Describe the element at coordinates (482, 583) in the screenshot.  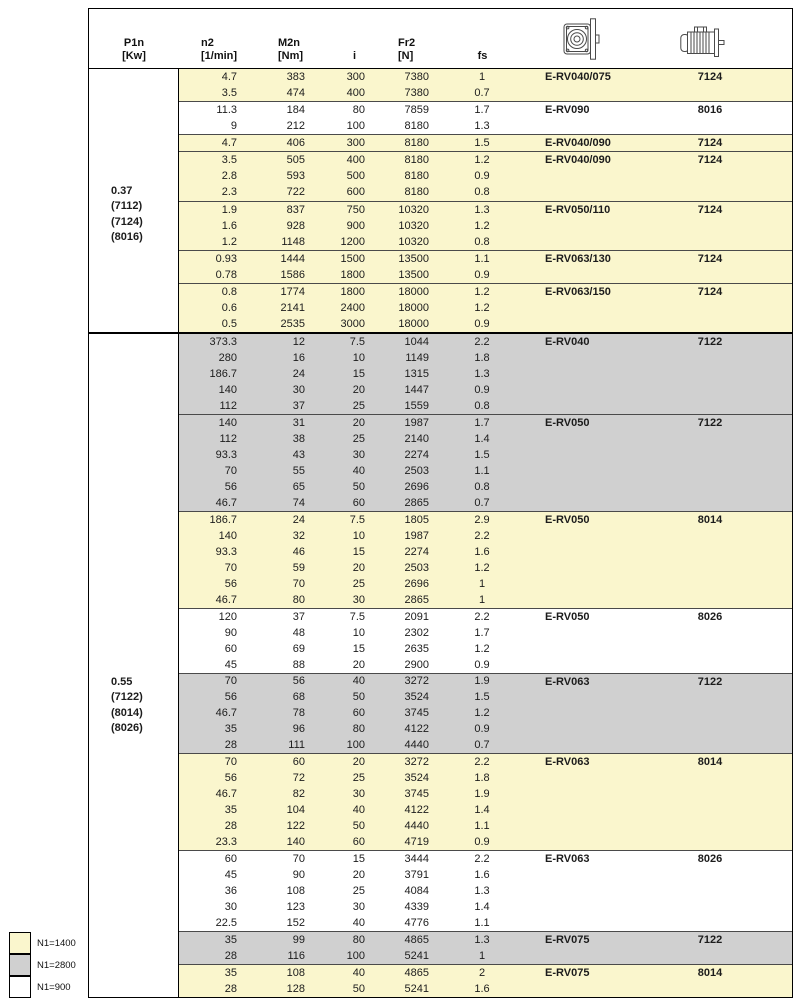
I see `cell-fs: 1` at that location.